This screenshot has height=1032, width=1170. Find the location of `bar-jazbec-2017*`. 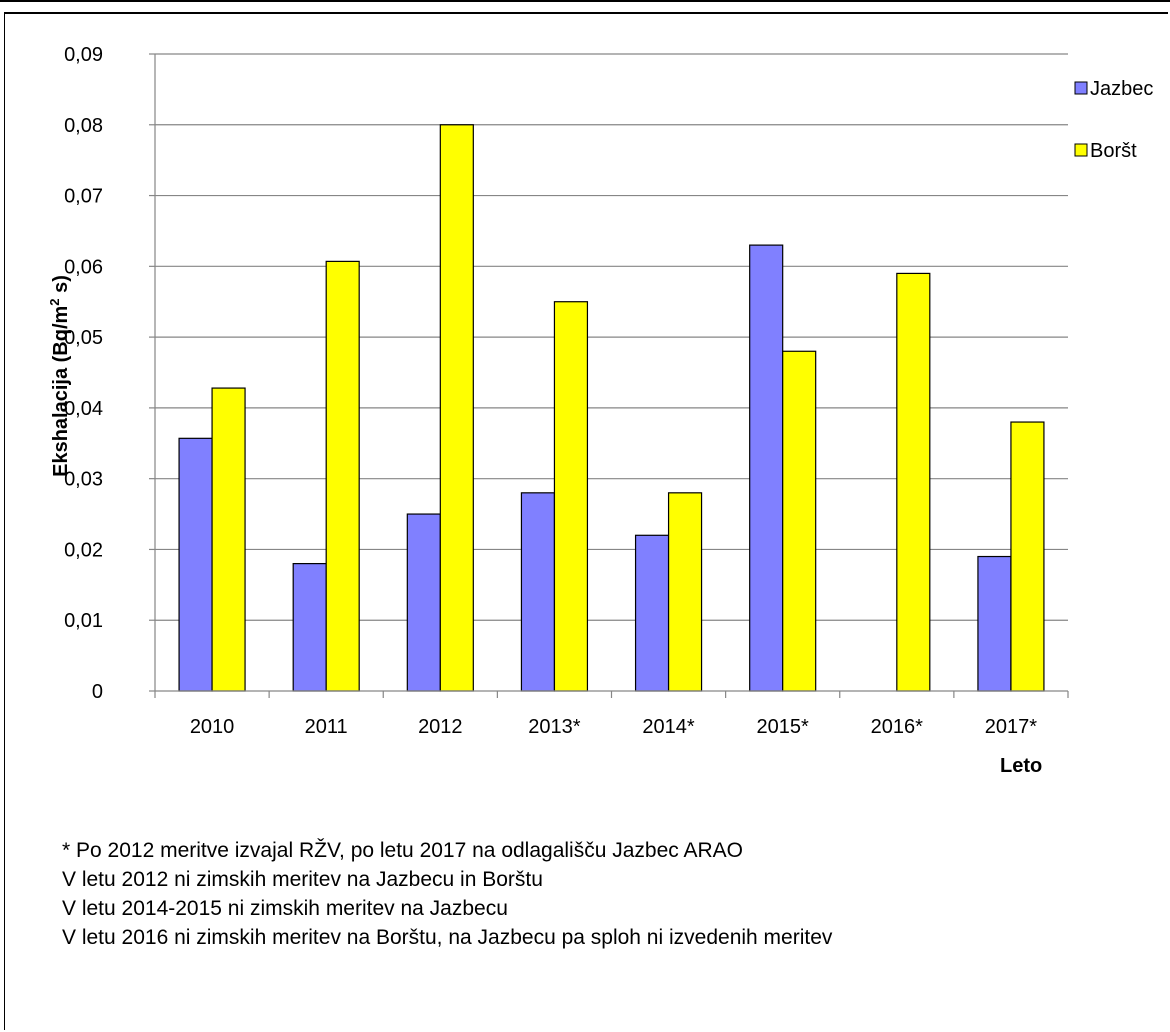

bar-jazbec-2017* is located at coordinates (994, 623).